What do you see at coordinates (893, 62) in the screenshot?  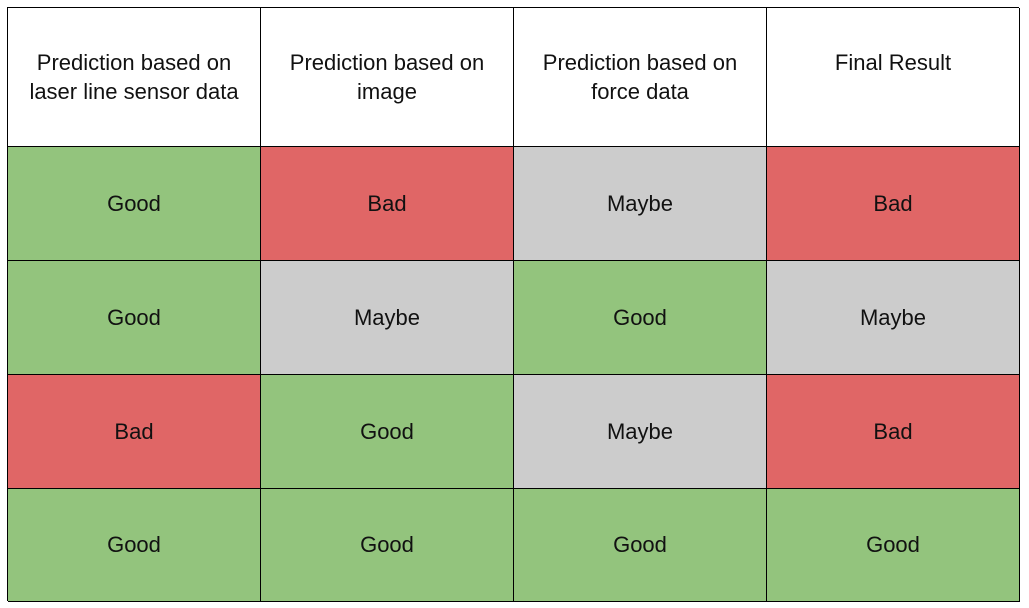 I see `header-label: Final Result` at bounding box center [893, 62].